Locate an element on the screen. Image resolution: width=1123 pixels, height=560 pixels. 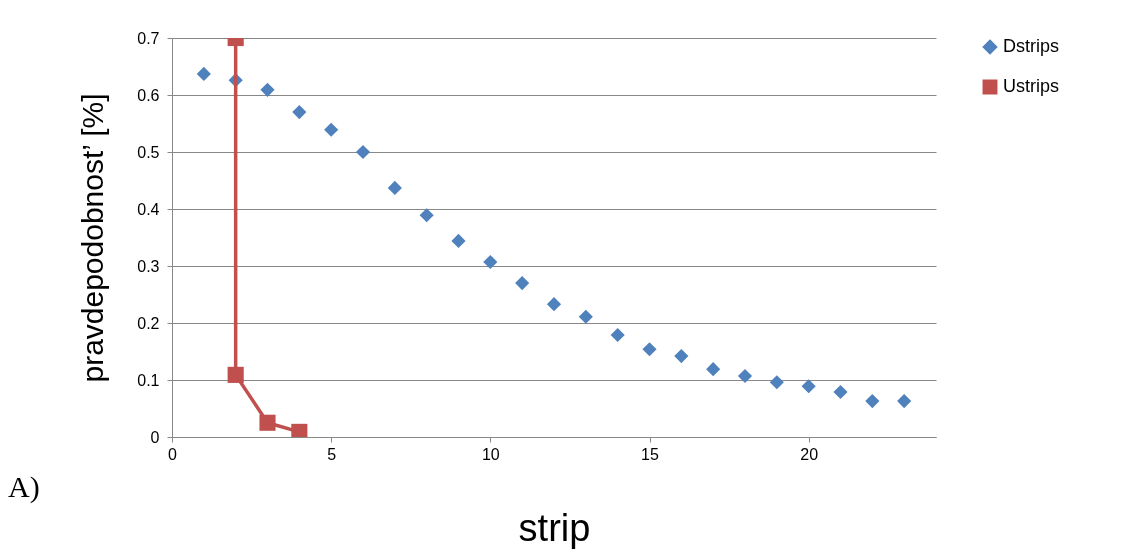
legend-label: Dstrips is located at coordinates (1031, 46).